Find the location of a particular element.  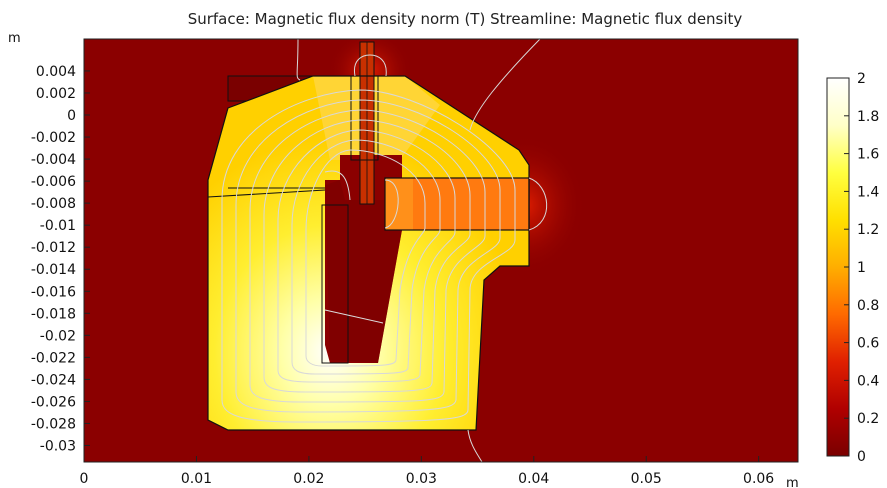

x-tick-label: 0.06 is located at coordinates (758, 479).